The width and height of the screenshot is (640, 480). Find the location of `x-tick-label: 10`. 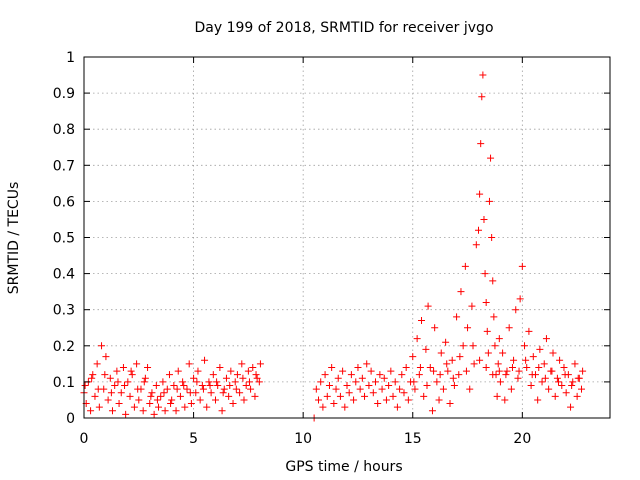

x-tick-label: 10 is located at coordinates (303, 439).